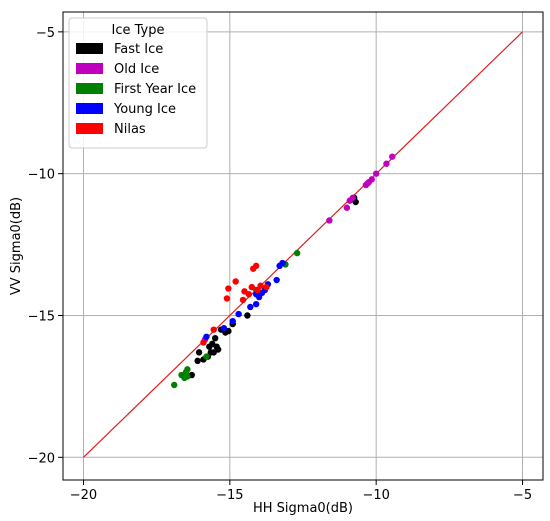  What do you see at coordinates (89, 128) in the screenshot?
I see `legend-swatch-nilas` at bounding box center [89, 128].